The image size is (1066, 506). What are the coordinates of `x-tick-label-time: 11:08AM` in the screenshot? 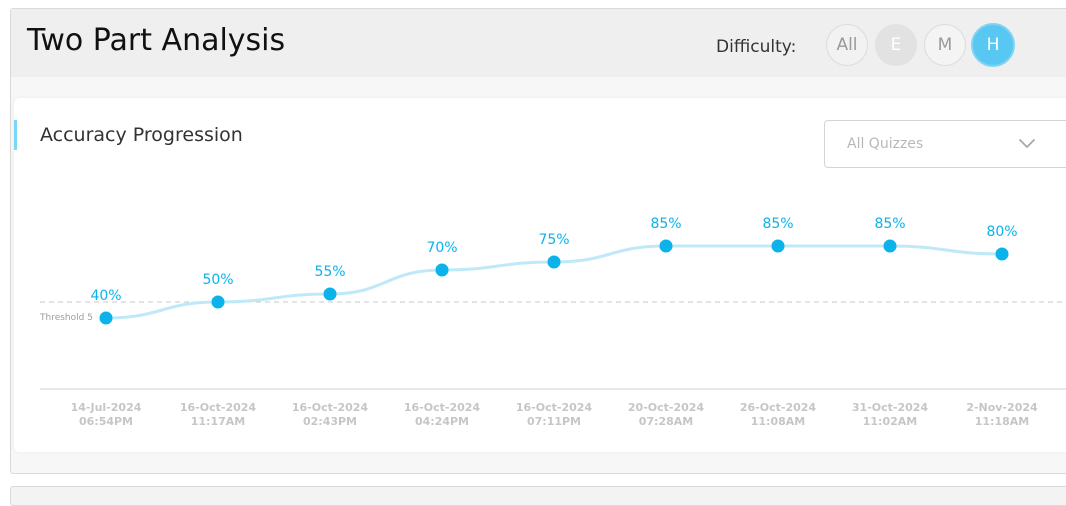 It's located at (778, 421).